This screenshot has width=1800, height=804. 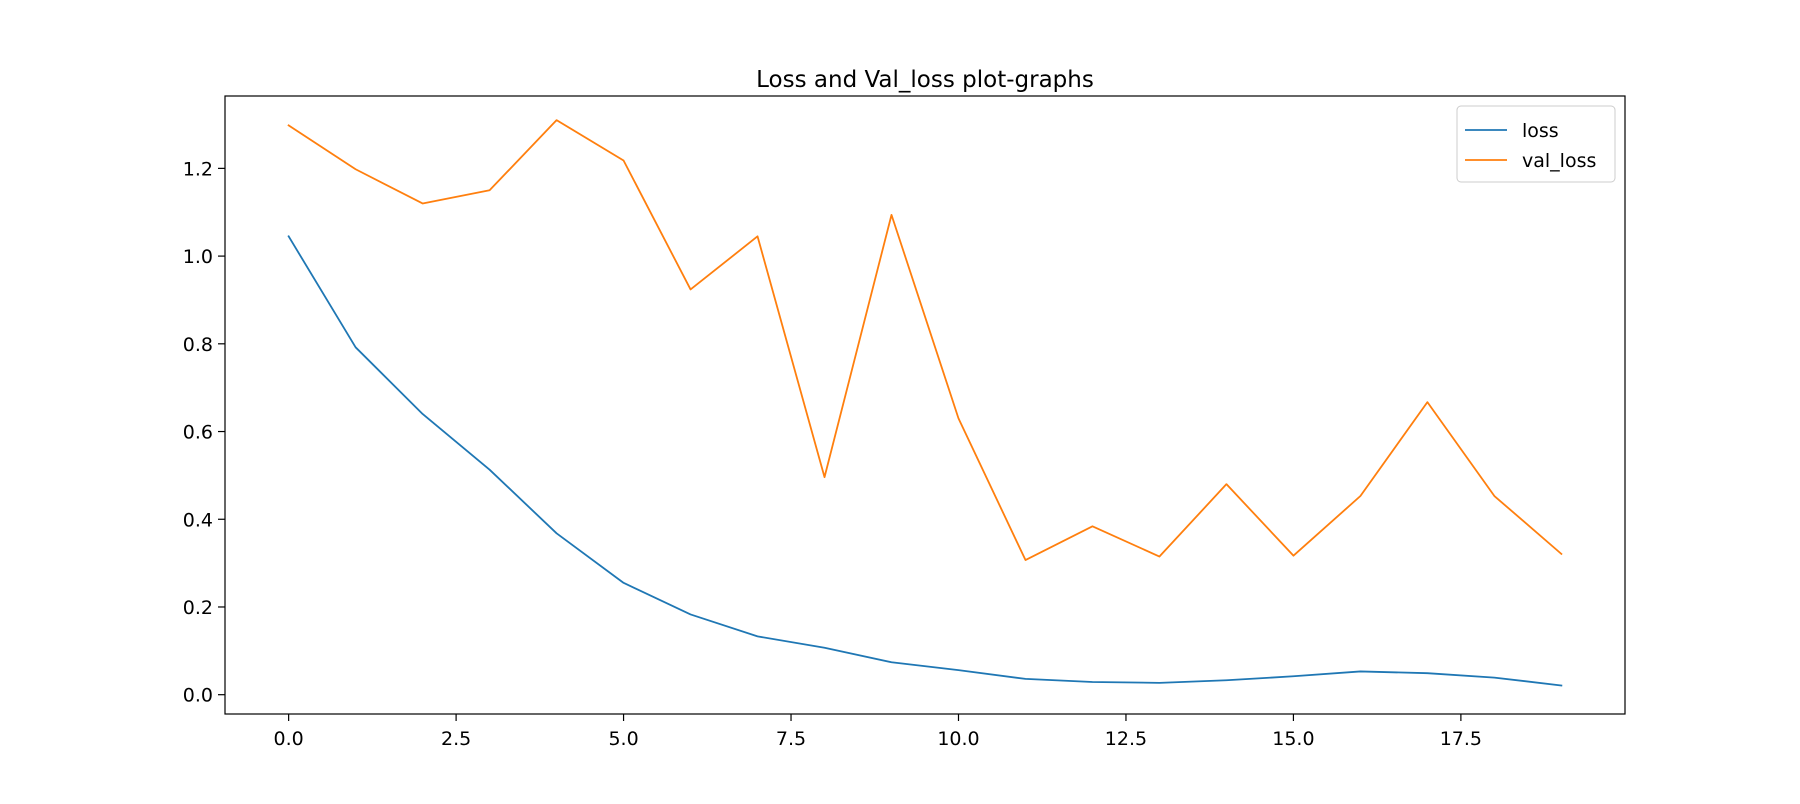 What do you see at coordinates (878, 732) in the screenshot?
I see `x-axis: 0.0 2.5 5.0 7.5 10.0 12.5 15.0 17.5` at bounding box center [878, 732].